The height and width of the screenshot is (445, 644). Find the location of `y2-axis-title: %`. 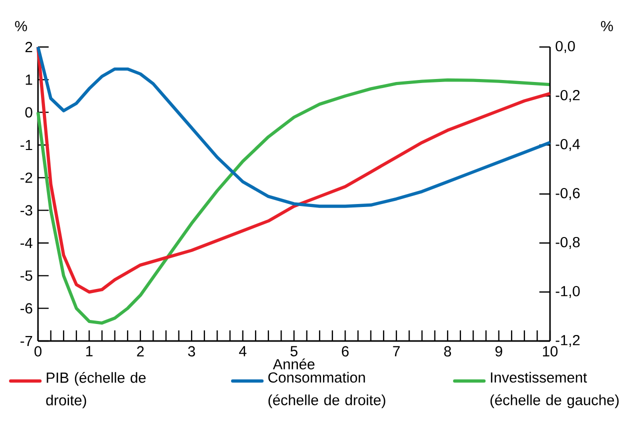

y2-axis-title: % is located at coordinates (607, 26).